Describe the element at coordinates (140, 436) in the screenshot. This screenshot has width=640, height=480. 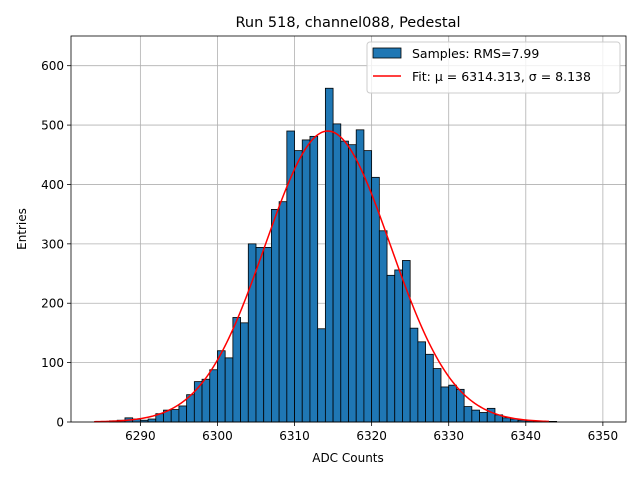
I see `x-tick-label: 6290` at that location.